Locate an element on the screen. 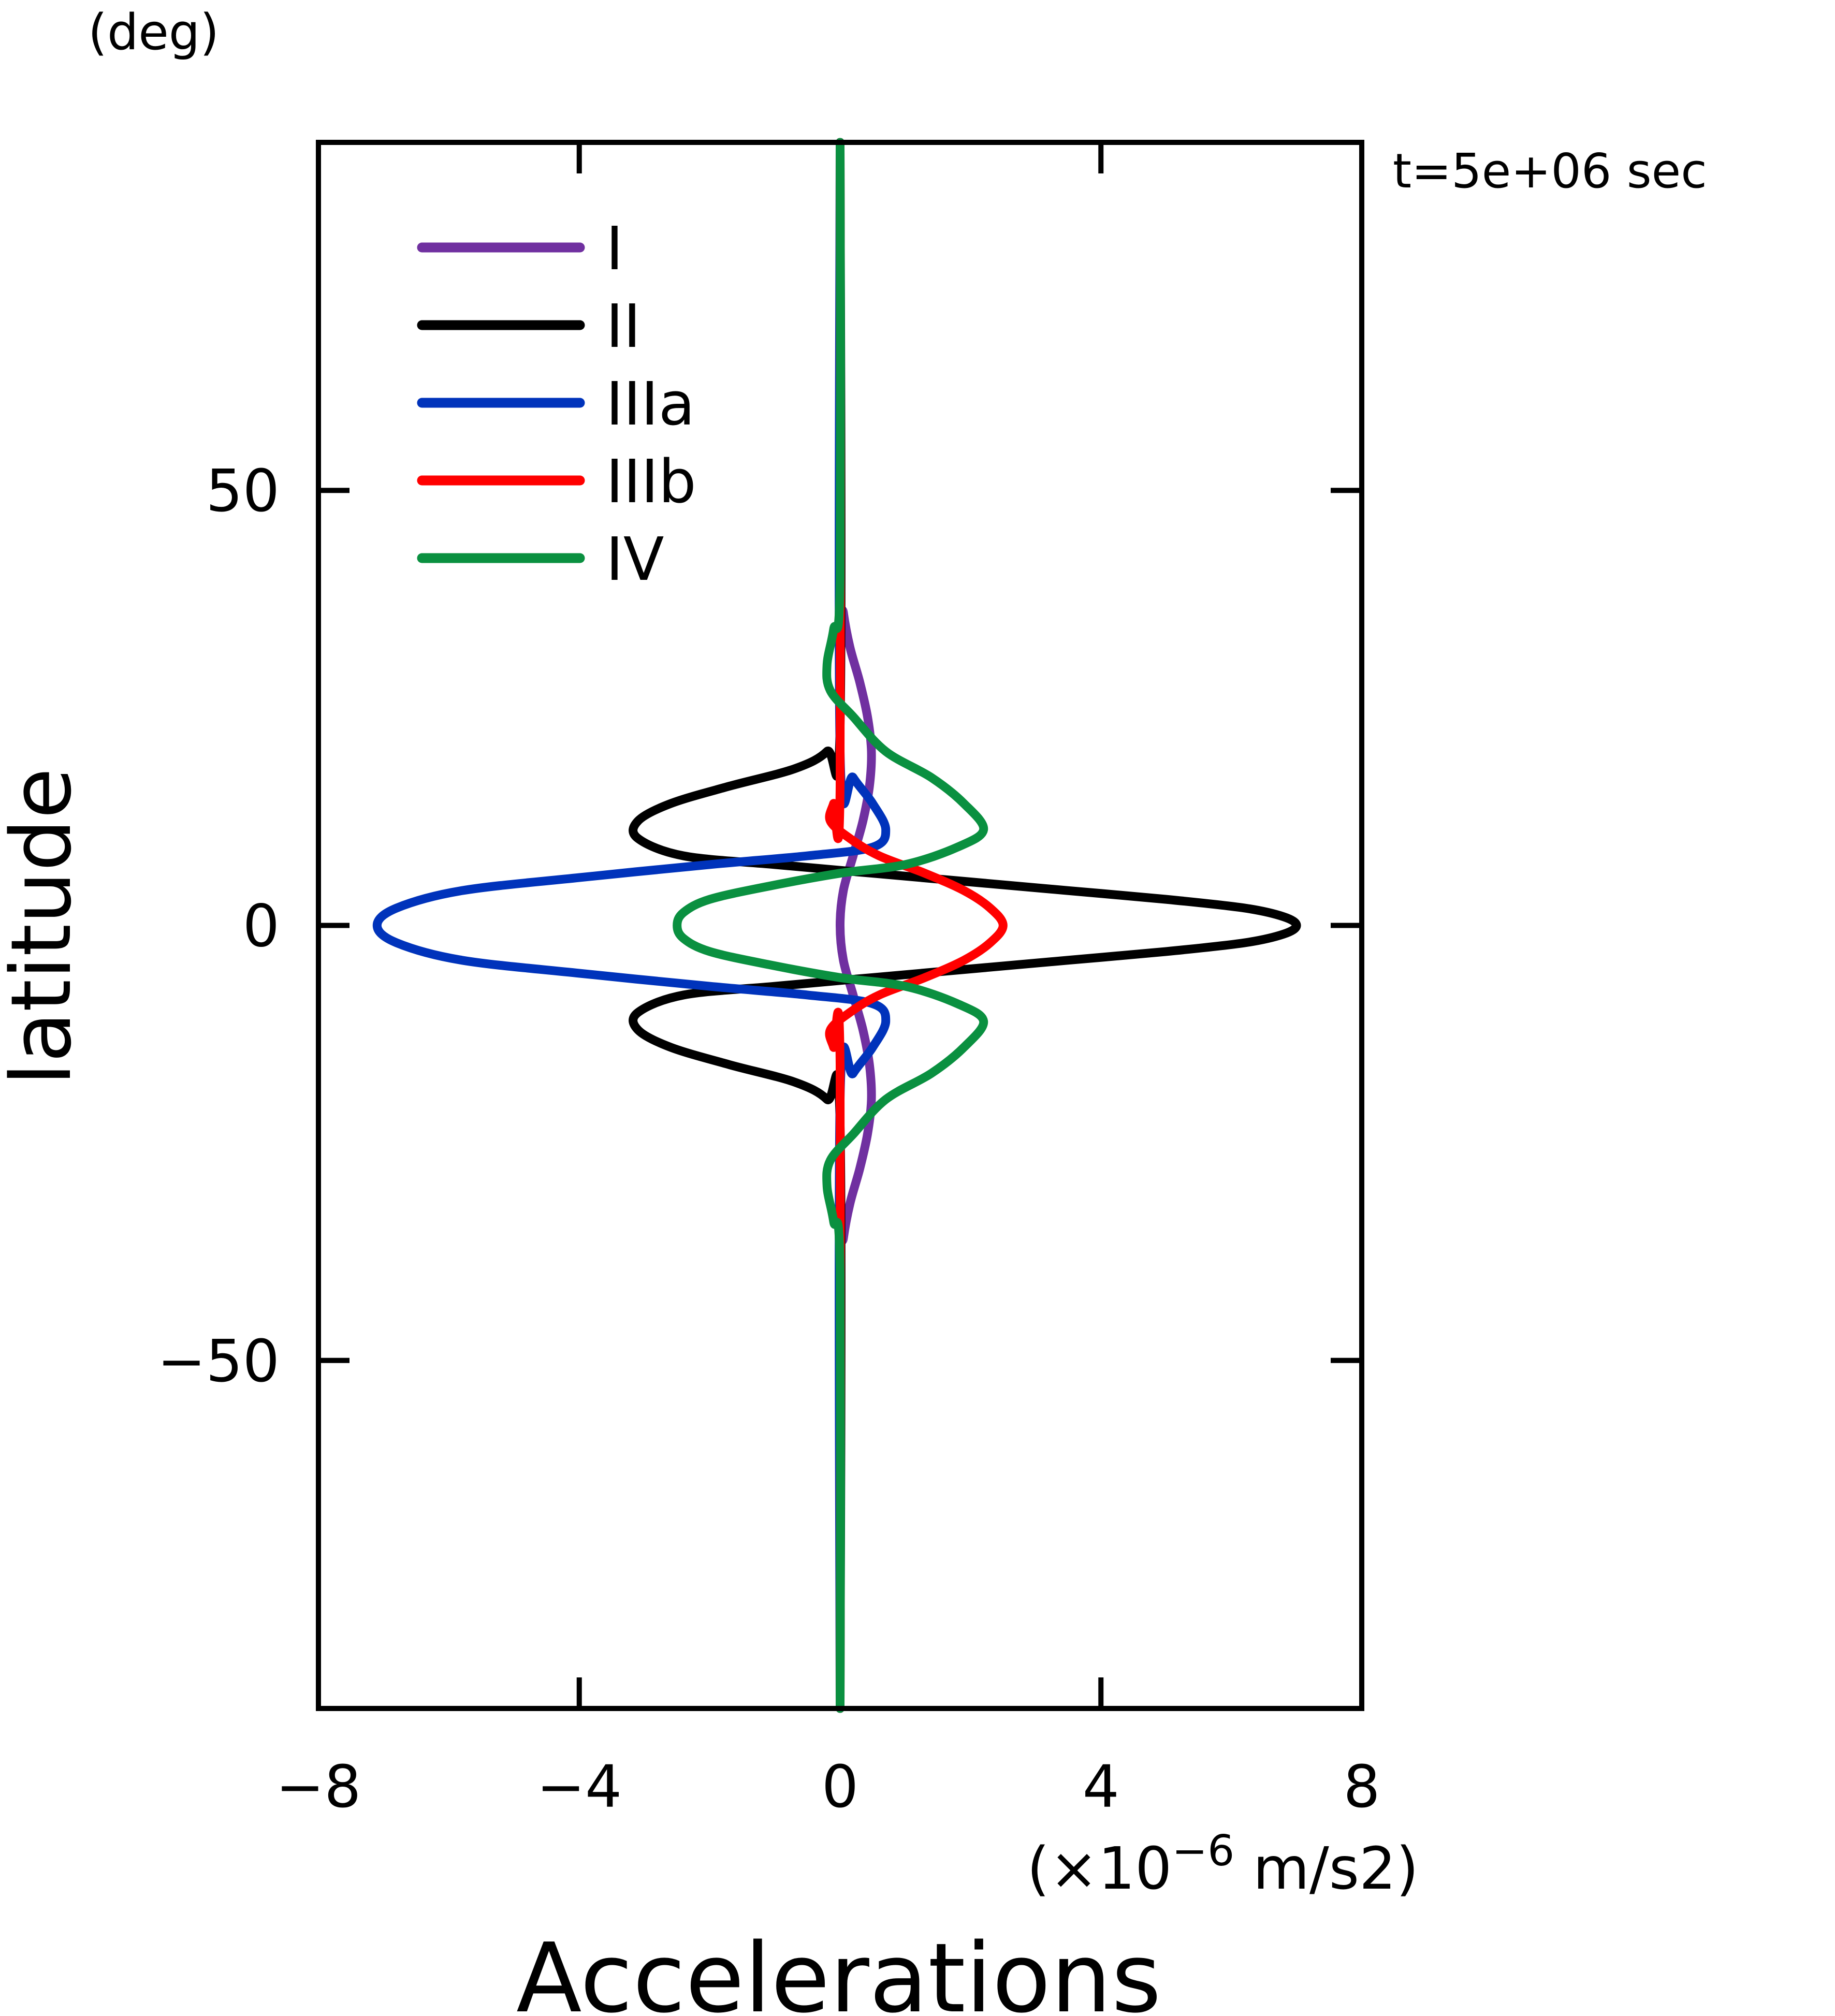 The width and height of the screenshot is (1835, 2016). y-tick-label: −50 is located at coordinates (219, 1361).